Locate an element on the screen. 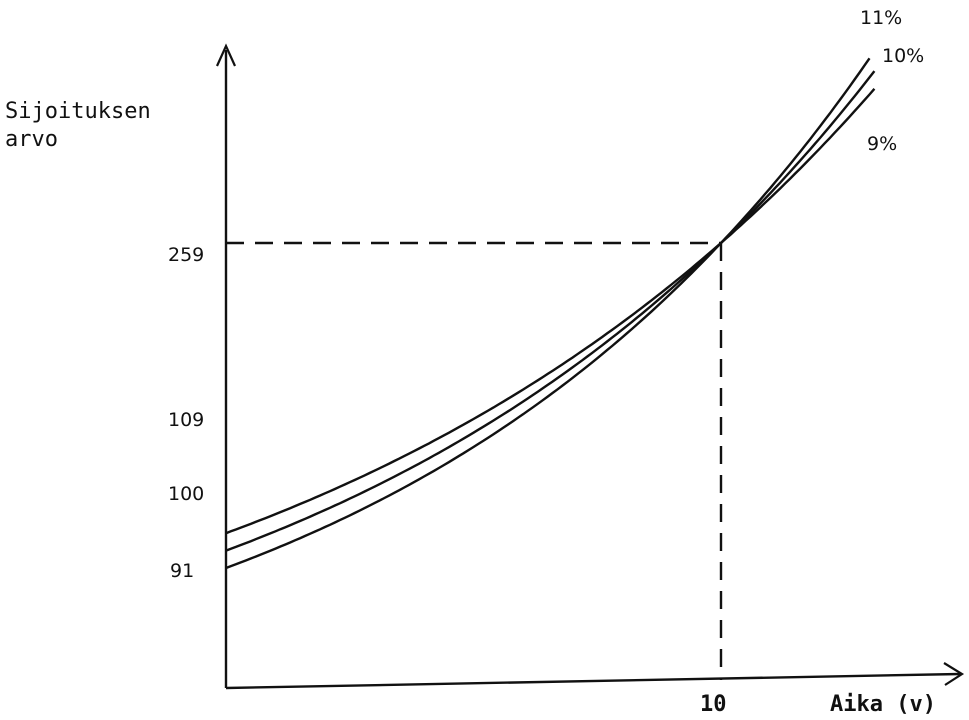 Image resolution: width=969 pixels, height=720 pixels. y-tick-label-109: 109 is located at coordinates (186, 420).